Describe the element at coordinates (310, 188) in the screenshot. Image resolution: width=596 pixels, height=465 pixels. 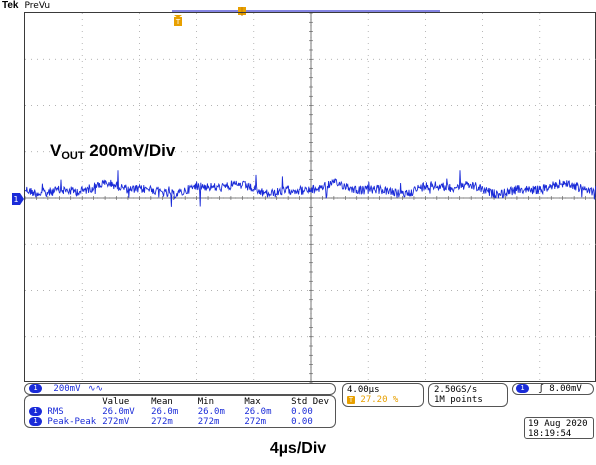
I see `waveform-trace` at that location.